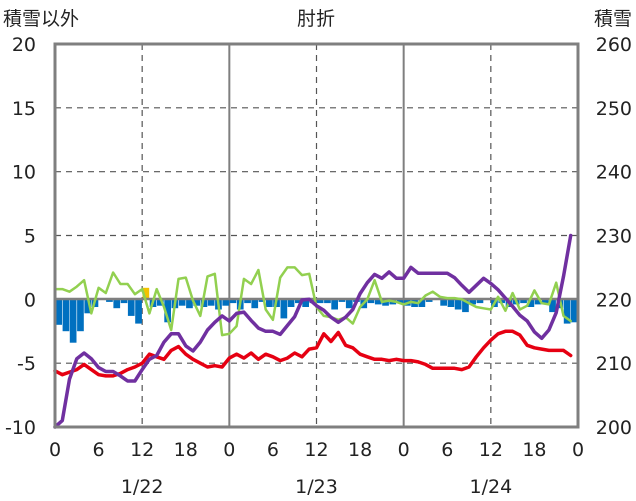  Describe the element at coordinates (24, 173) in the screenshot. I see `left-tick-label: 10` at that location.